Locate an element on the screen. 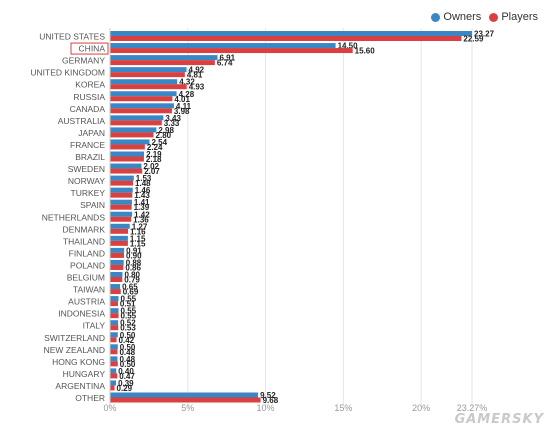 This screenshot has height=431, width=550. data-label-owners: 0.50 is located at coordinates (128, 335).